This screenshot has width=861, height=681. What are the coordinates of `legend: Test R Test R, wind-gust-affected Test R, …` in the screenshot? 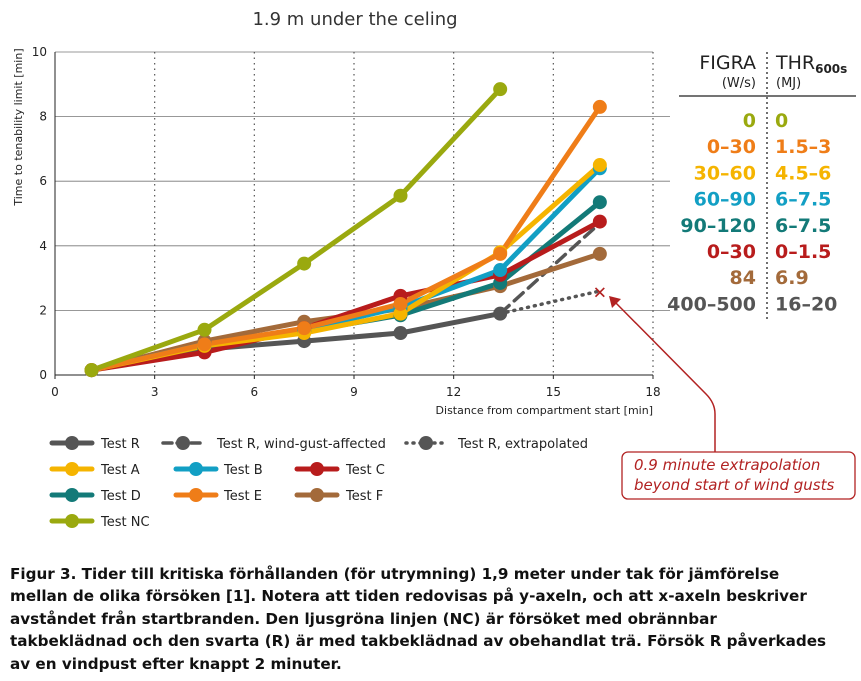 It's located at (318, 483).